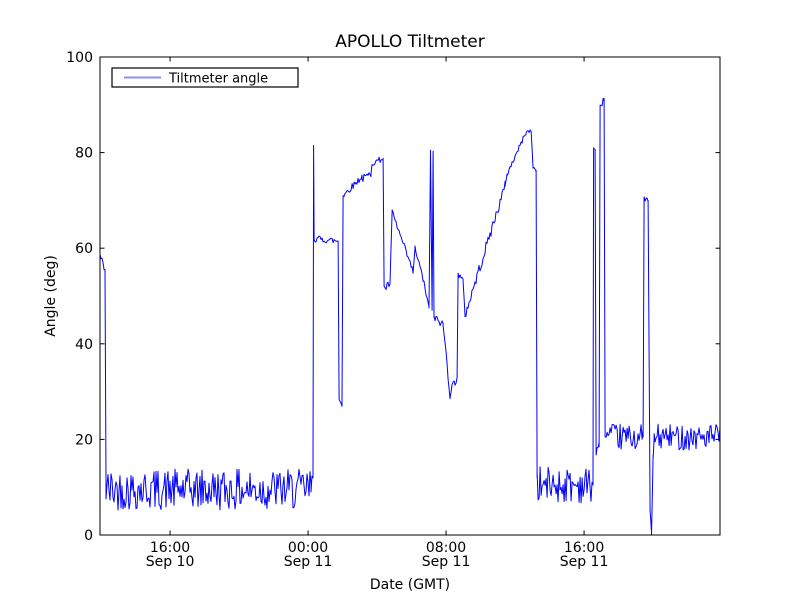 The image size is (800, 600). Describe the element at coordinates (410, 42) in the screenshot. I see `chart-title: APOLLO Tiltmeter` at that location.